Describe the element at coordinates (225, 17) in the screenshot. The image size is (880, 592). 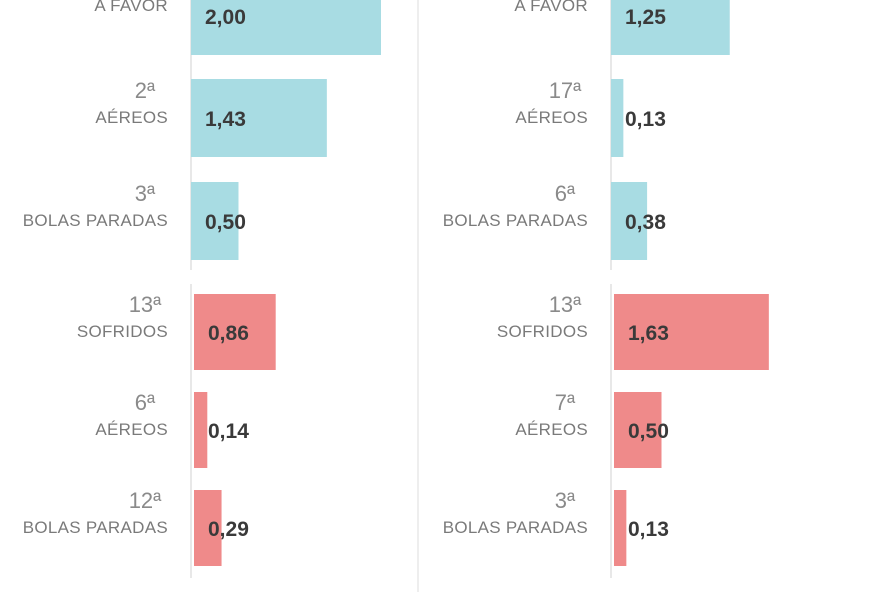
I see `value-label: 2,00` at that location.